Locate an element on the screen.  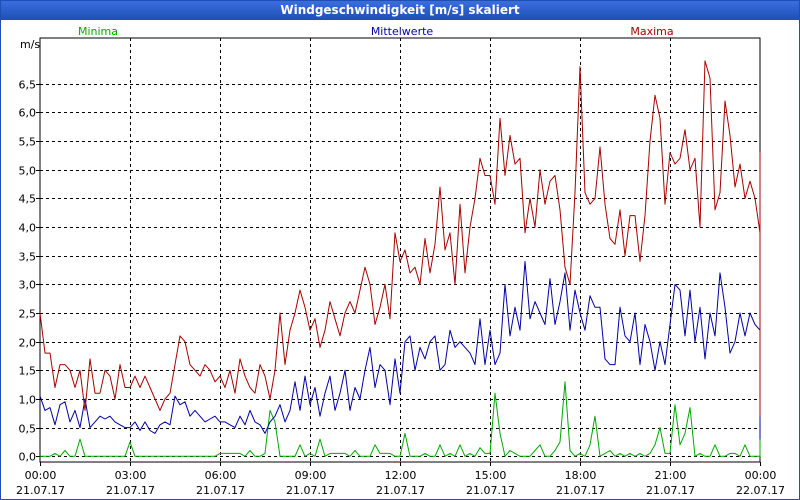
window-title: Windgeschwindigkeit [m/s] skaliert is located at coordinates (400, 10).